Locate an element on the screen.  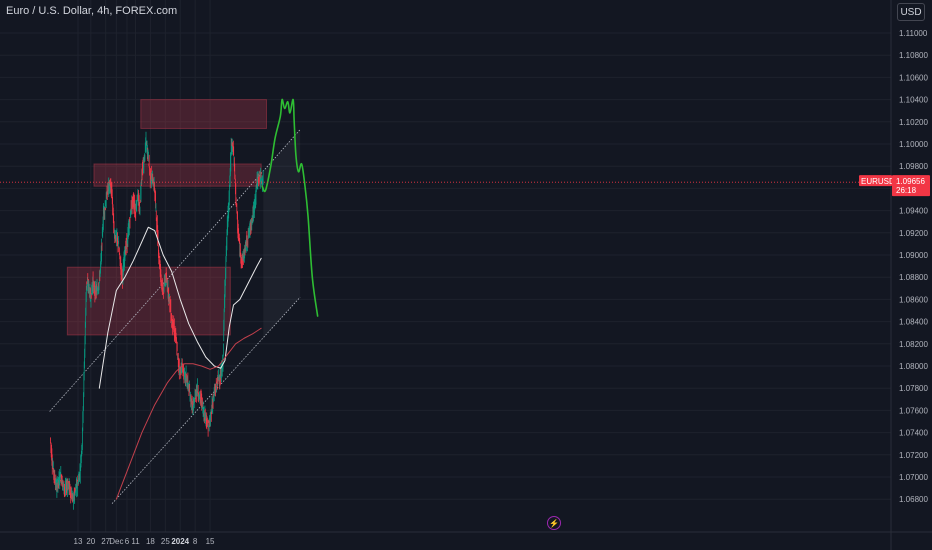
y-tick-label: 1.09000 is located at coordinates (913, 255).